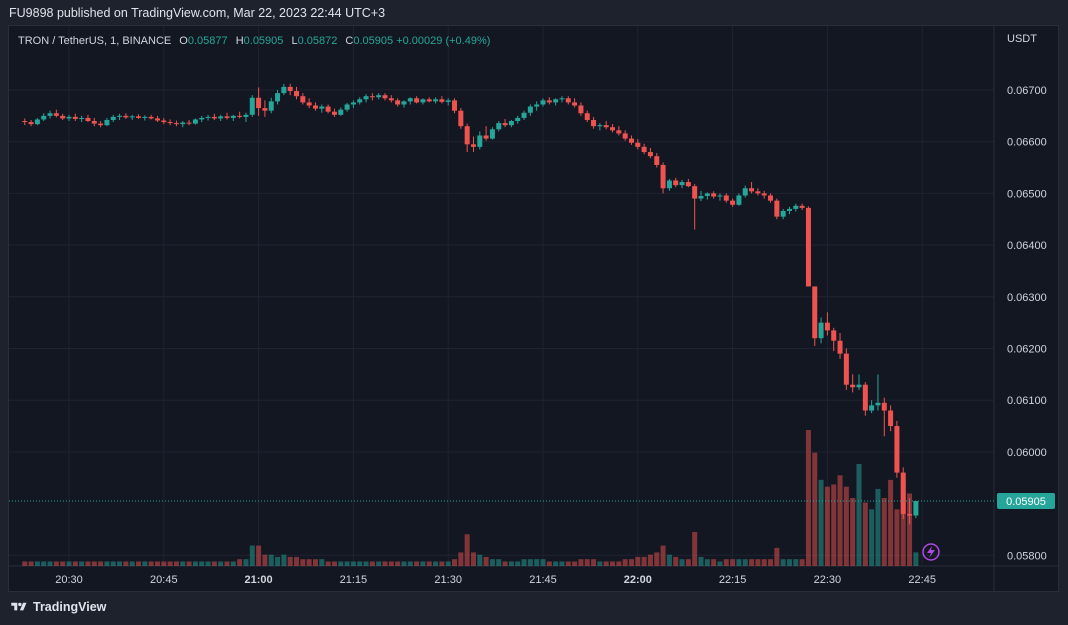 Image resolution: width=1068 pixels, height=625 pixels. What do you see at coordinates (1027, 453) in the screenshot?
I see `y-tick-label: 0.06000` at bounding box center [1027, 453].